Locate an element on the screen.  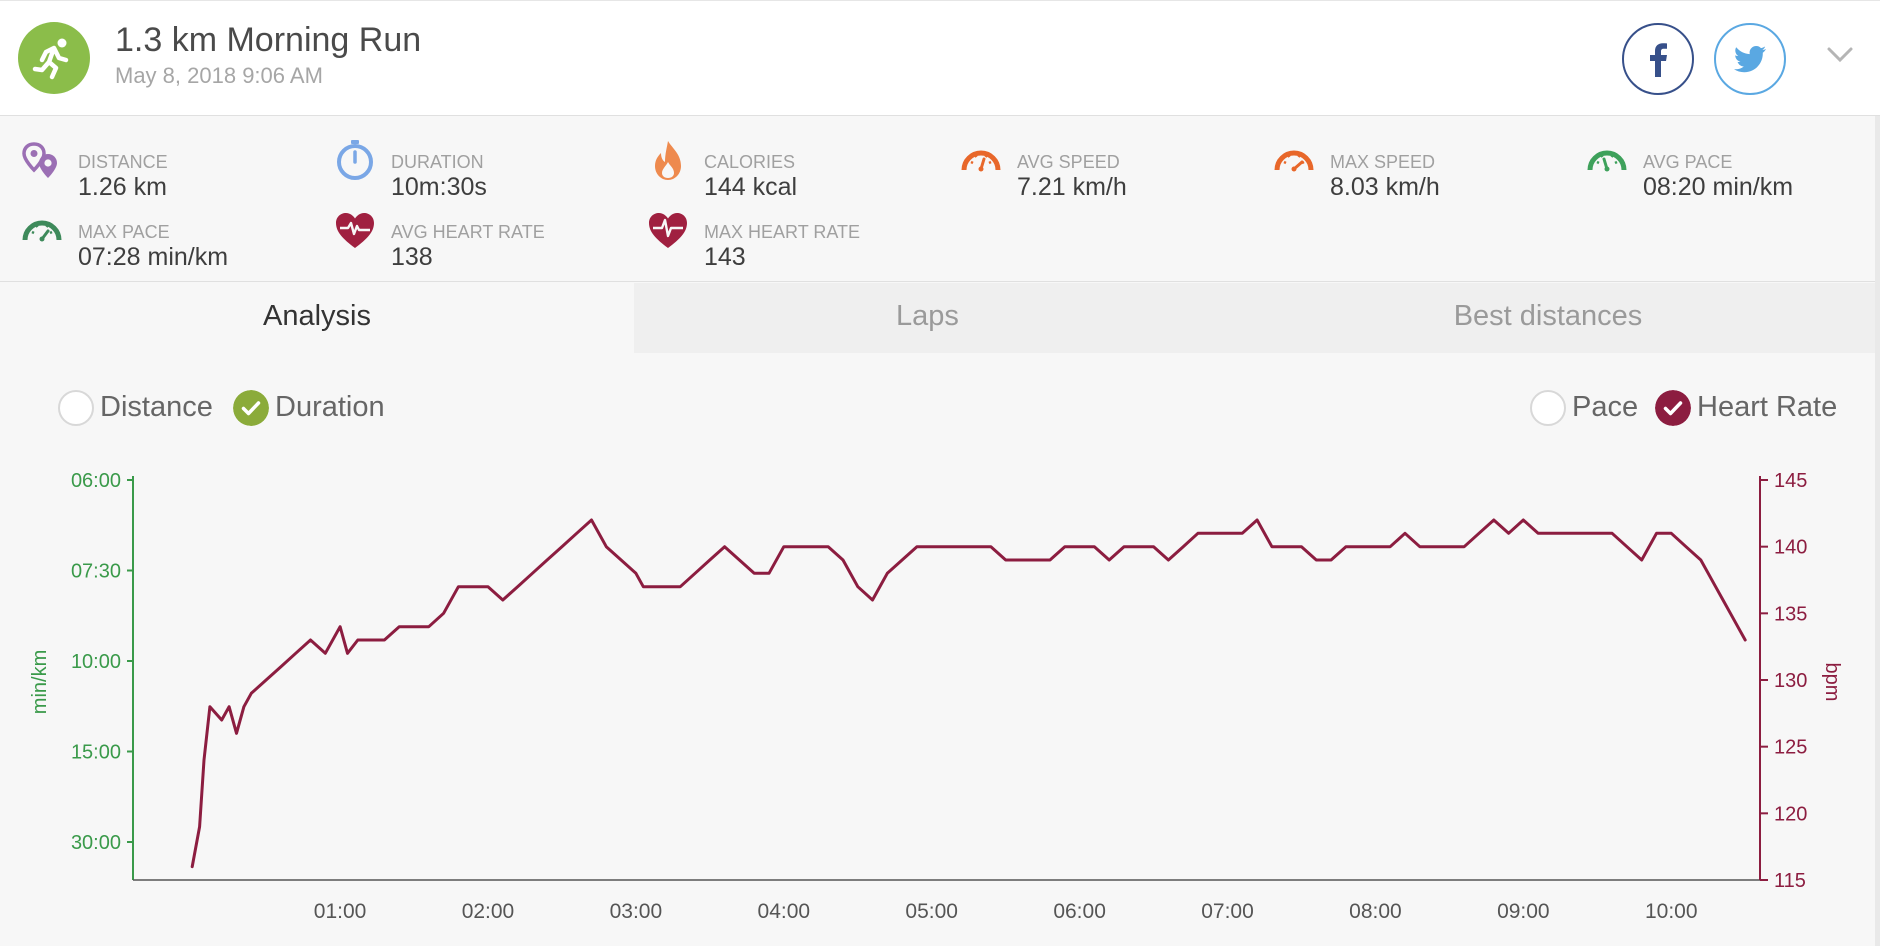
twitter-share-button is located at coordinates (1750, 59).